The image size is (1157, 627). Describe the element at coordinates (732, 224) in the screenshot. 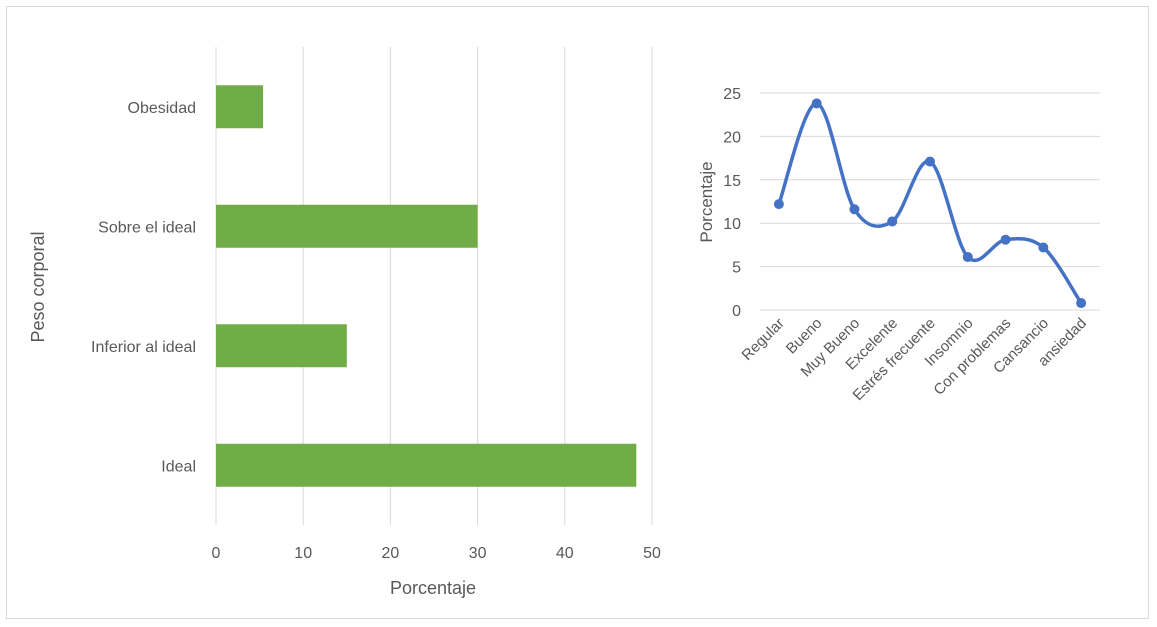

I see `line-y-tick-label: 10` at that location.